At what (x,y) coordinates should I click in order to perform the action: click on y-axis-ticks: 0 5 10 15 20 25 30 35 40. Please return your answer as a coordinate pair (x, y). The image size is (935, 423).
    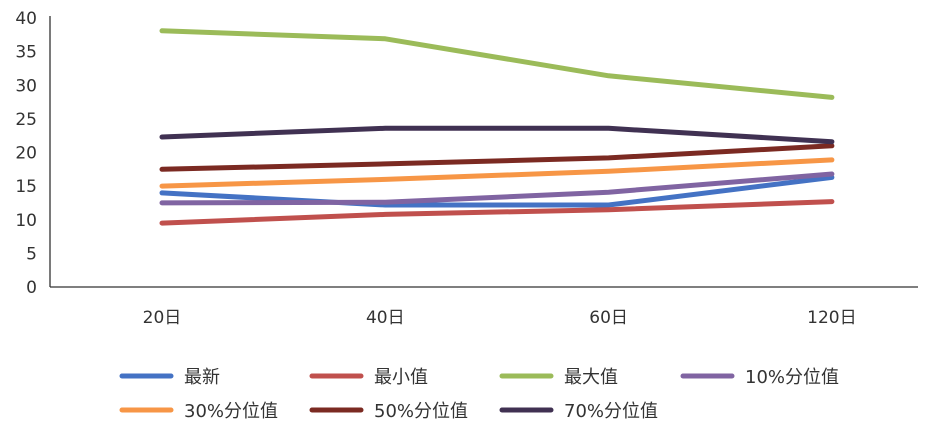
    Looking at the image, I should click on (26, 153).